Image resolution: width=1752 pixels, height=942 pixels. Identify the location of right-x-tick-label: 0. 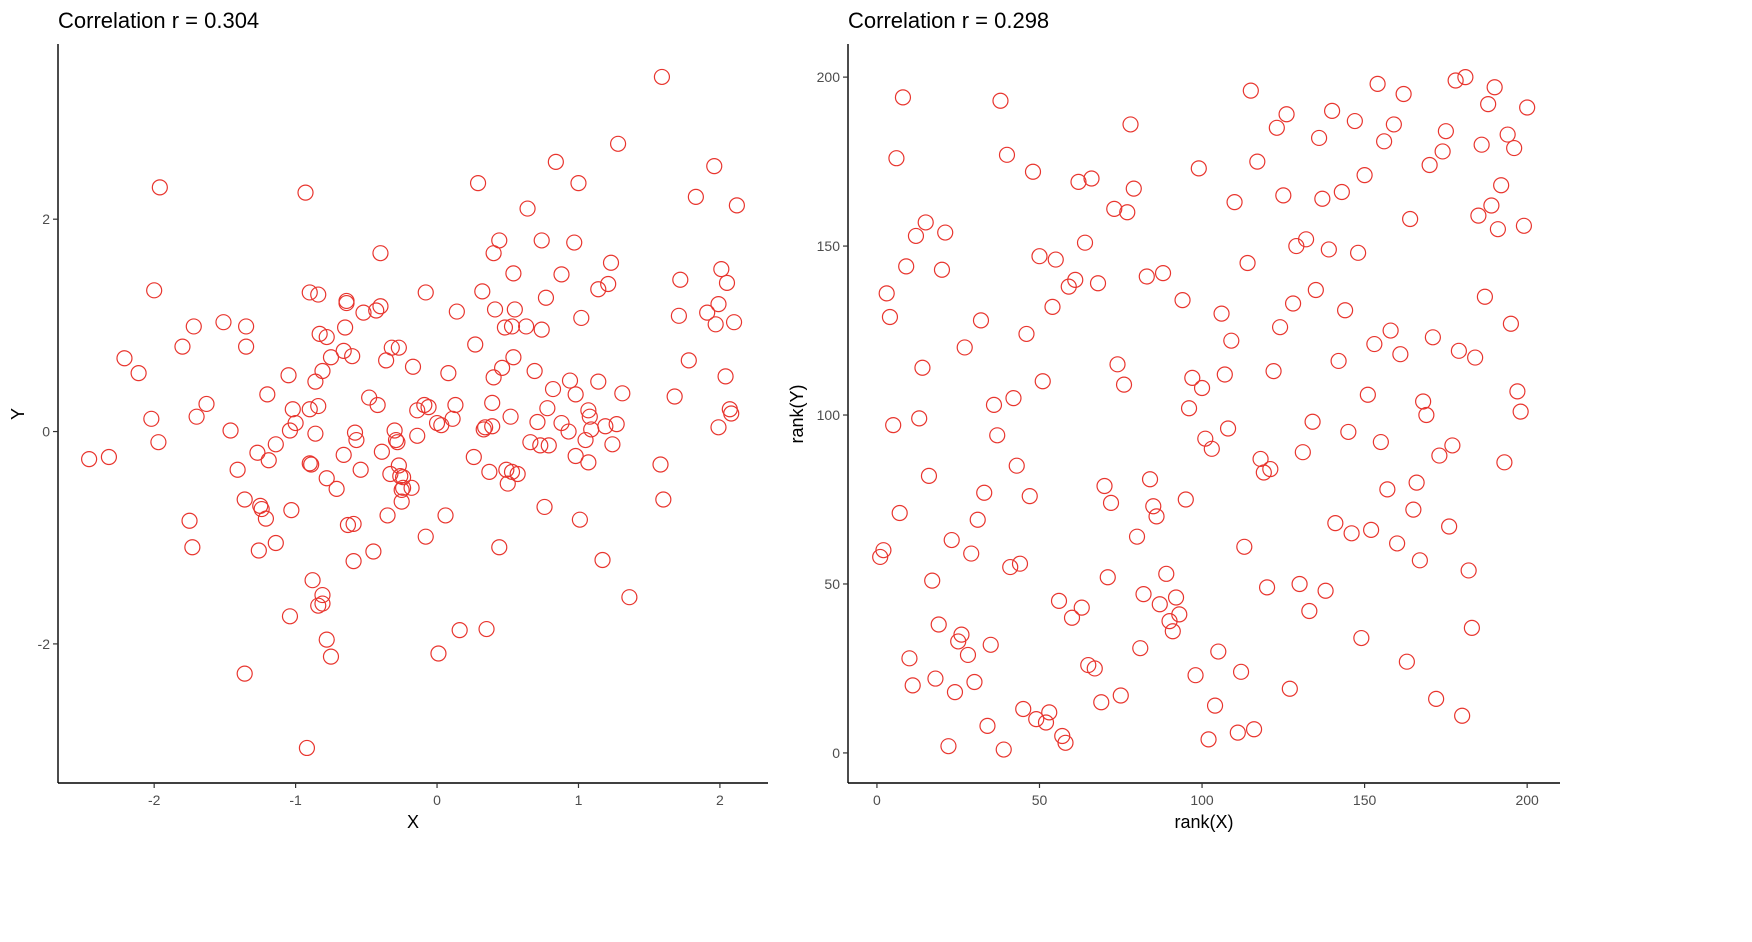
(877, 800).